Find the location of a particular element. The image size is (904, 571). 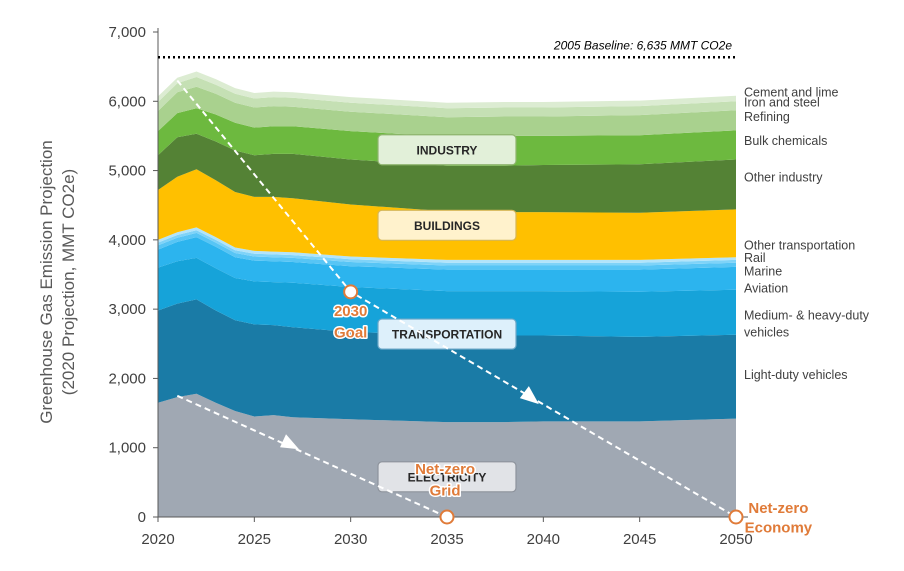

area-aviation is located at coordinates (447, 264).